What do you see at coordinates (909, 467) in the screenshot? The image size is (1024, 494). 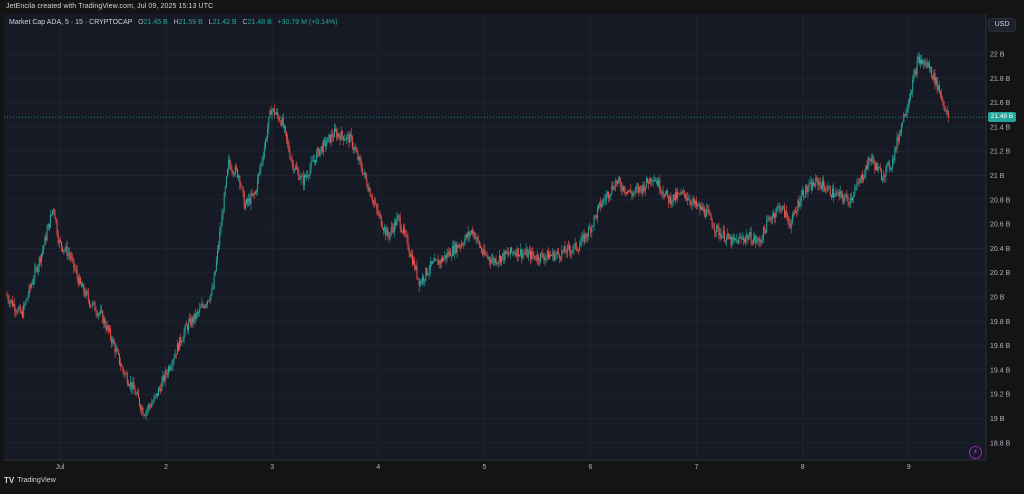 I see `time-tick-label: 9` at bounding box center [909, 467].